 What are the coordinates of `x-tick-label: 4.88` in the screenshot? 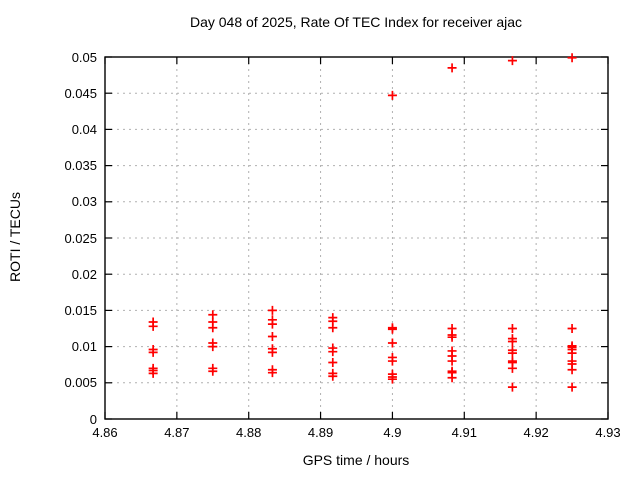 It's located at (249, 432).